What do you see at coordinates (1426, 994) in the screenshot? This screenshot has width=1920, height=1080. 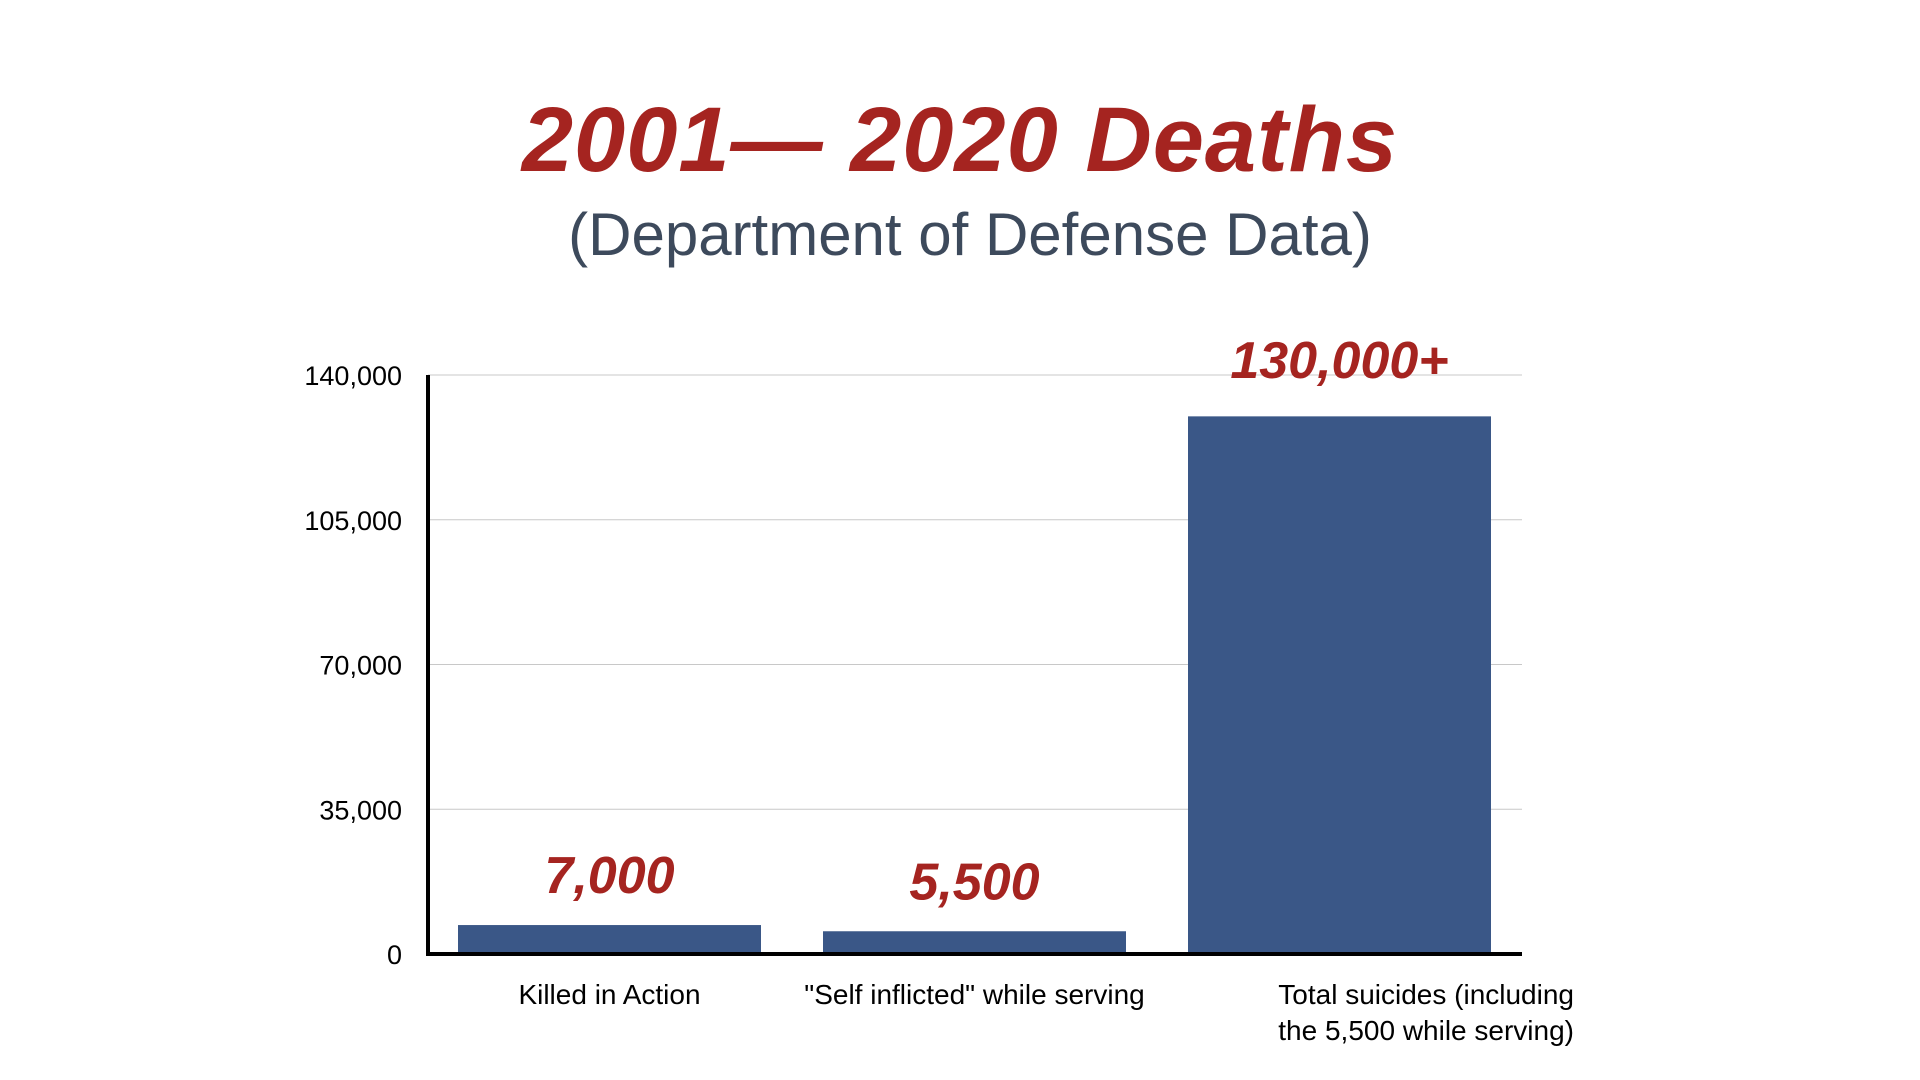 I see `x-tick-label: Total suicides (including` at bounding box center [1426, 994].